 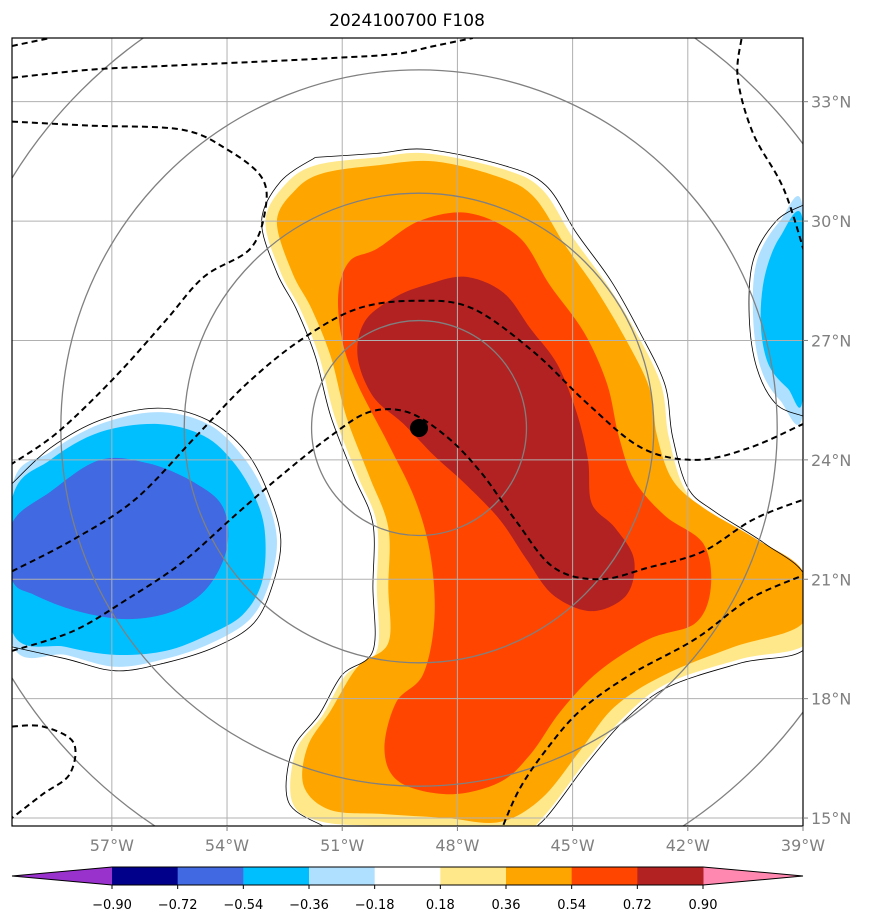 I want to click on colorbar-tick-label: 0.18, so click(x=440, y=905).